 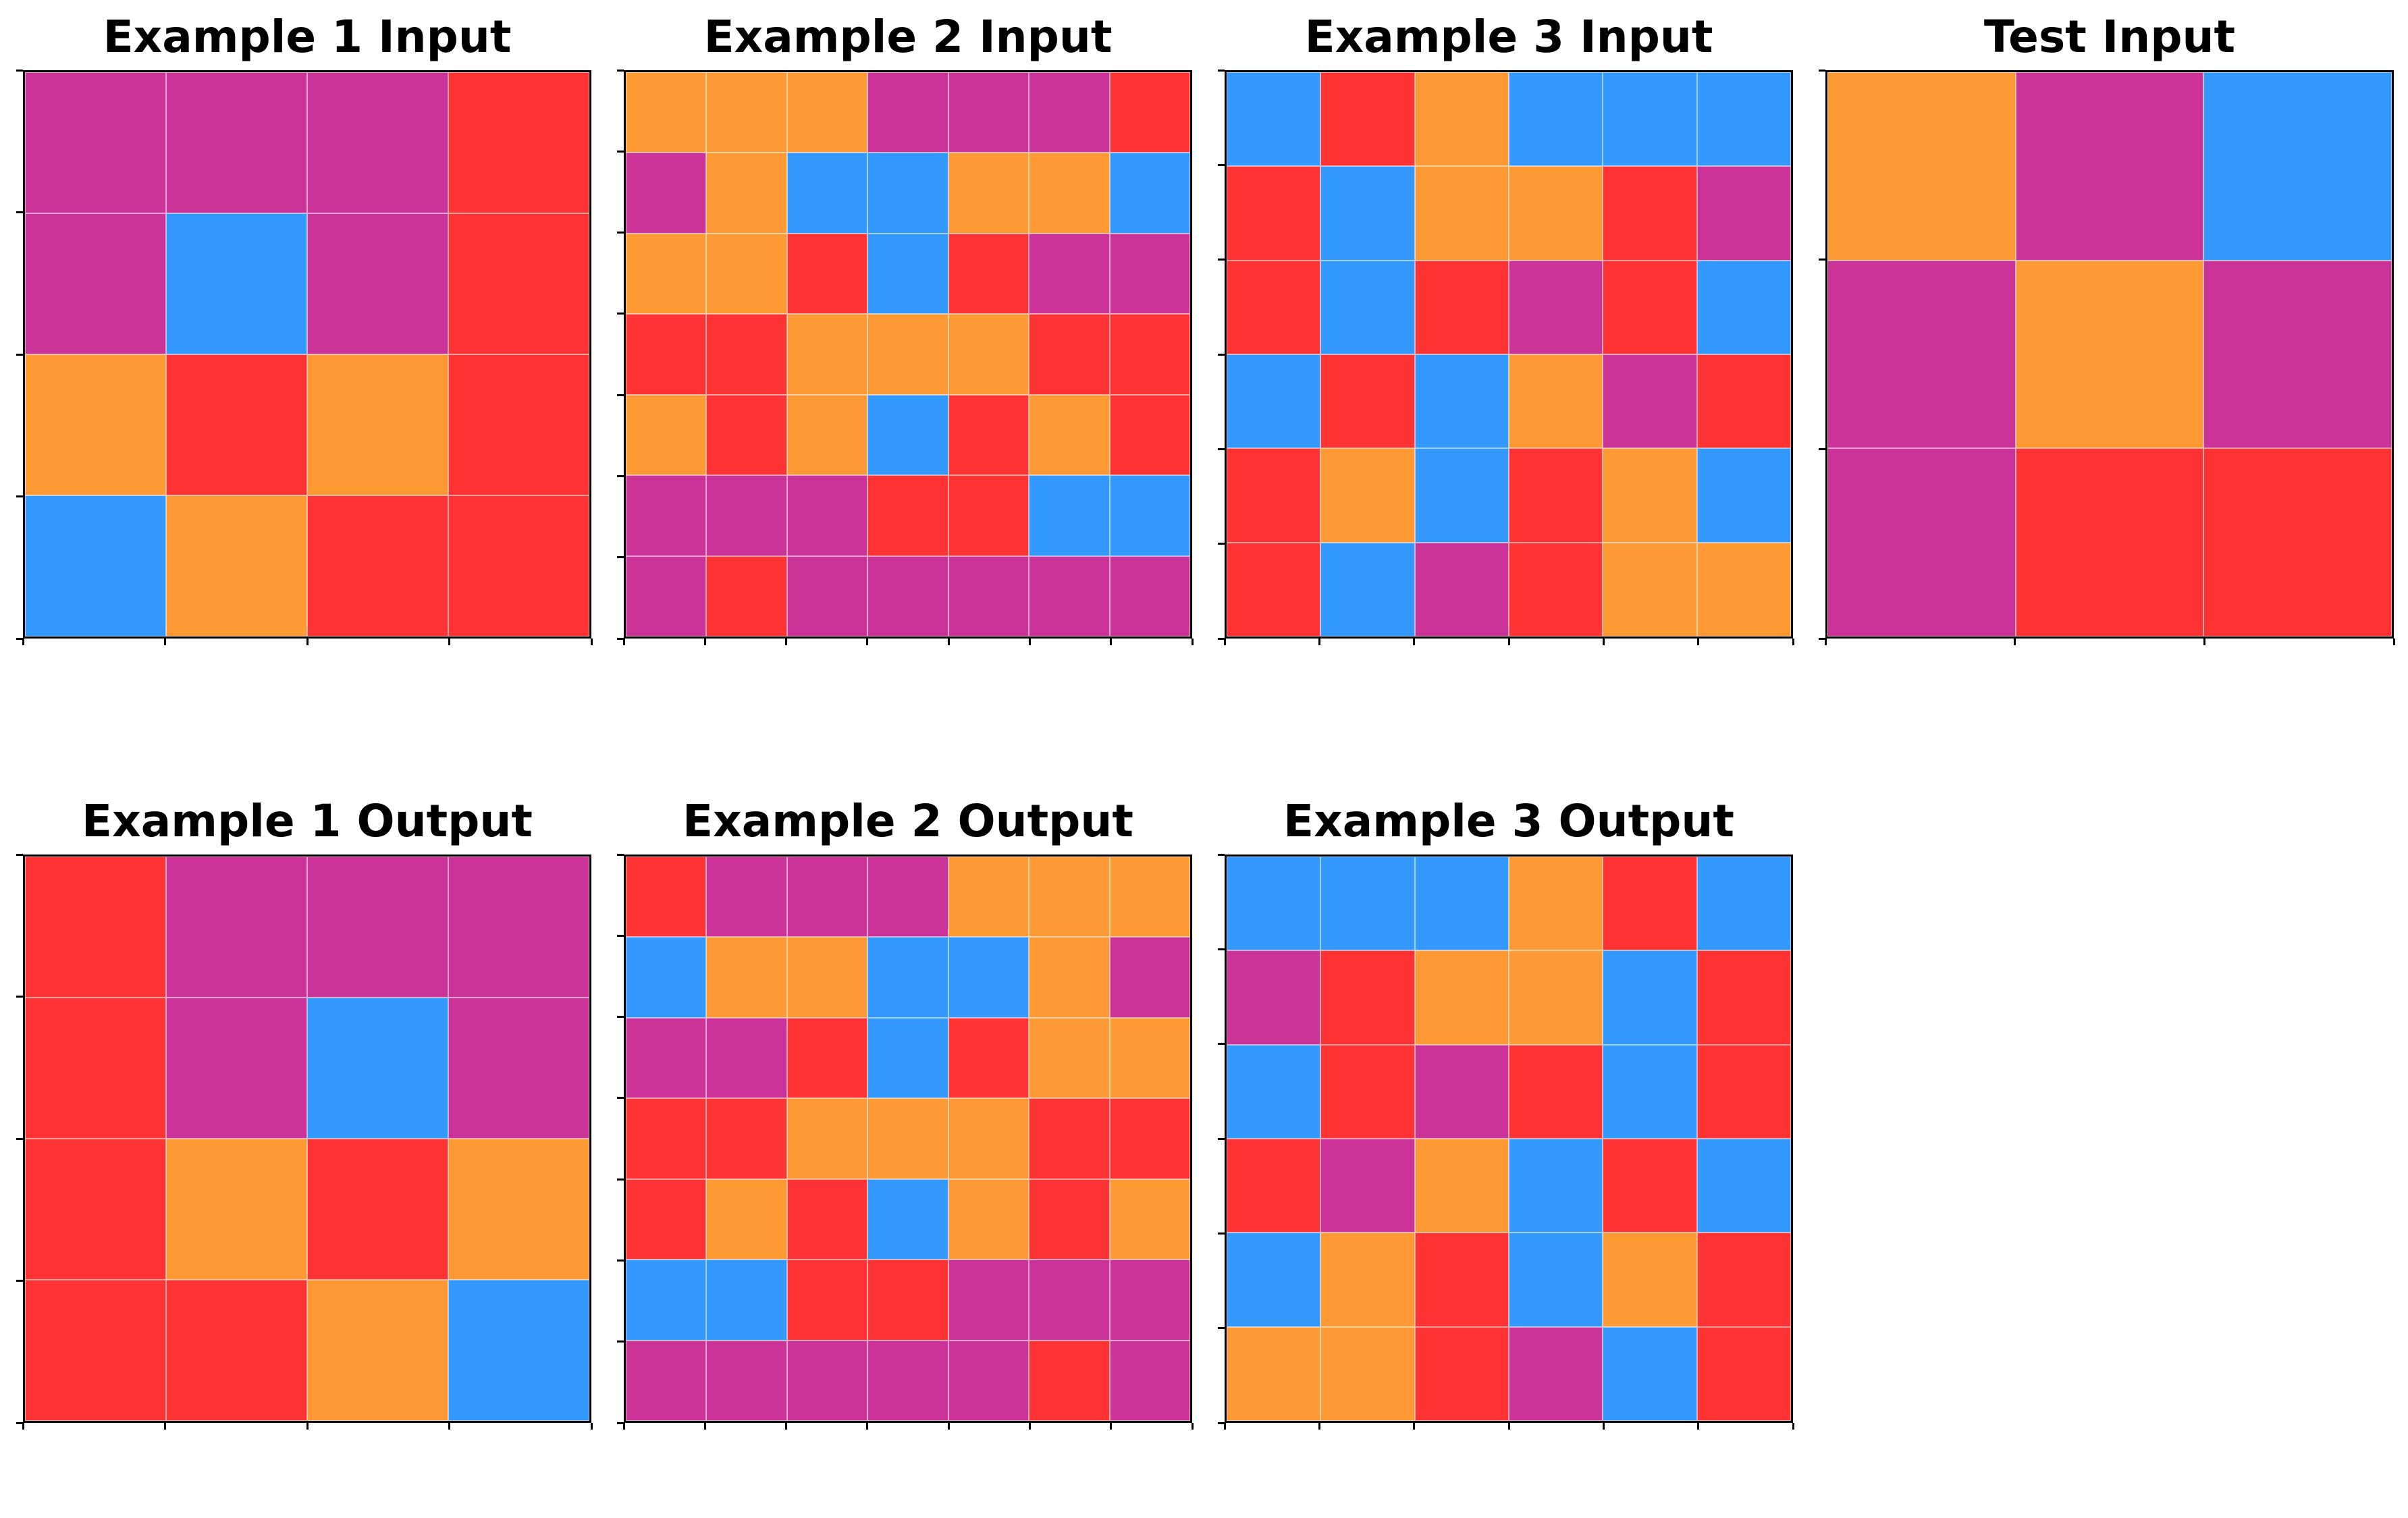 What do you see at coordinates (1508, 821) in the screenshot?
I see `panel-title: Example 3 Output` at bounding box center [1508, 821].